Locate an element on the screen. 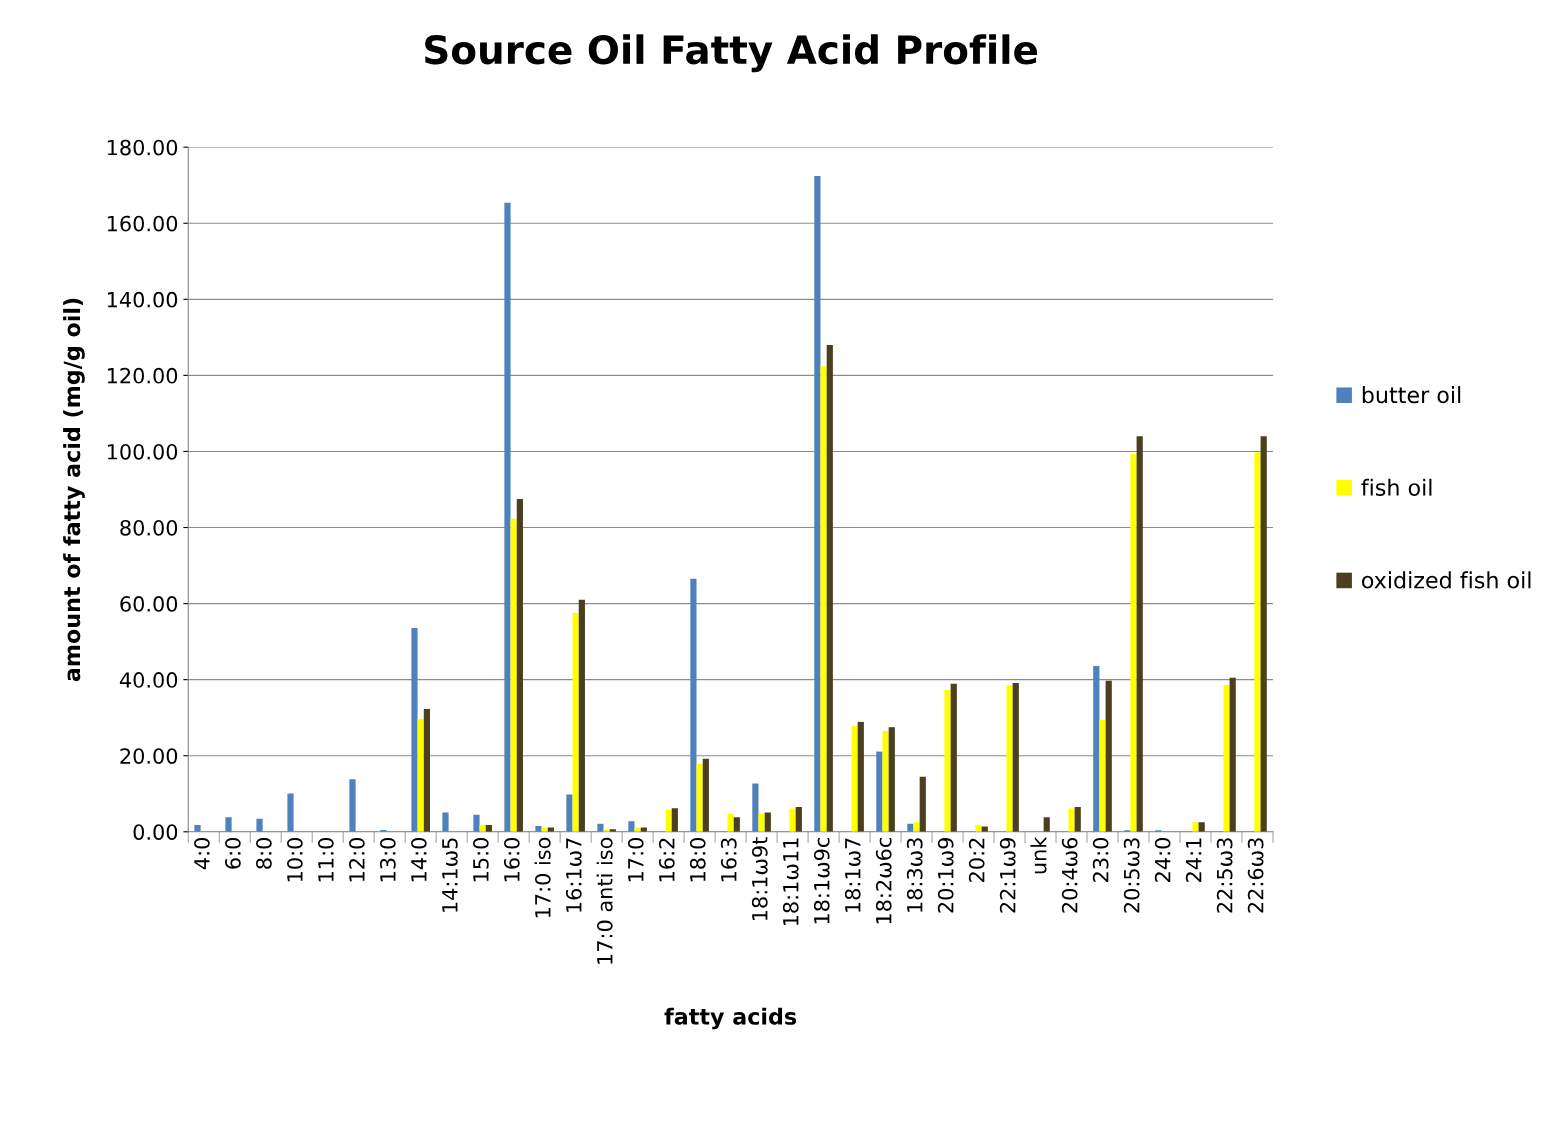 The height and width of the screenshot is (1141, 1543). x-tick-label: 14:1ω5 is located at coordinates (450, 875).